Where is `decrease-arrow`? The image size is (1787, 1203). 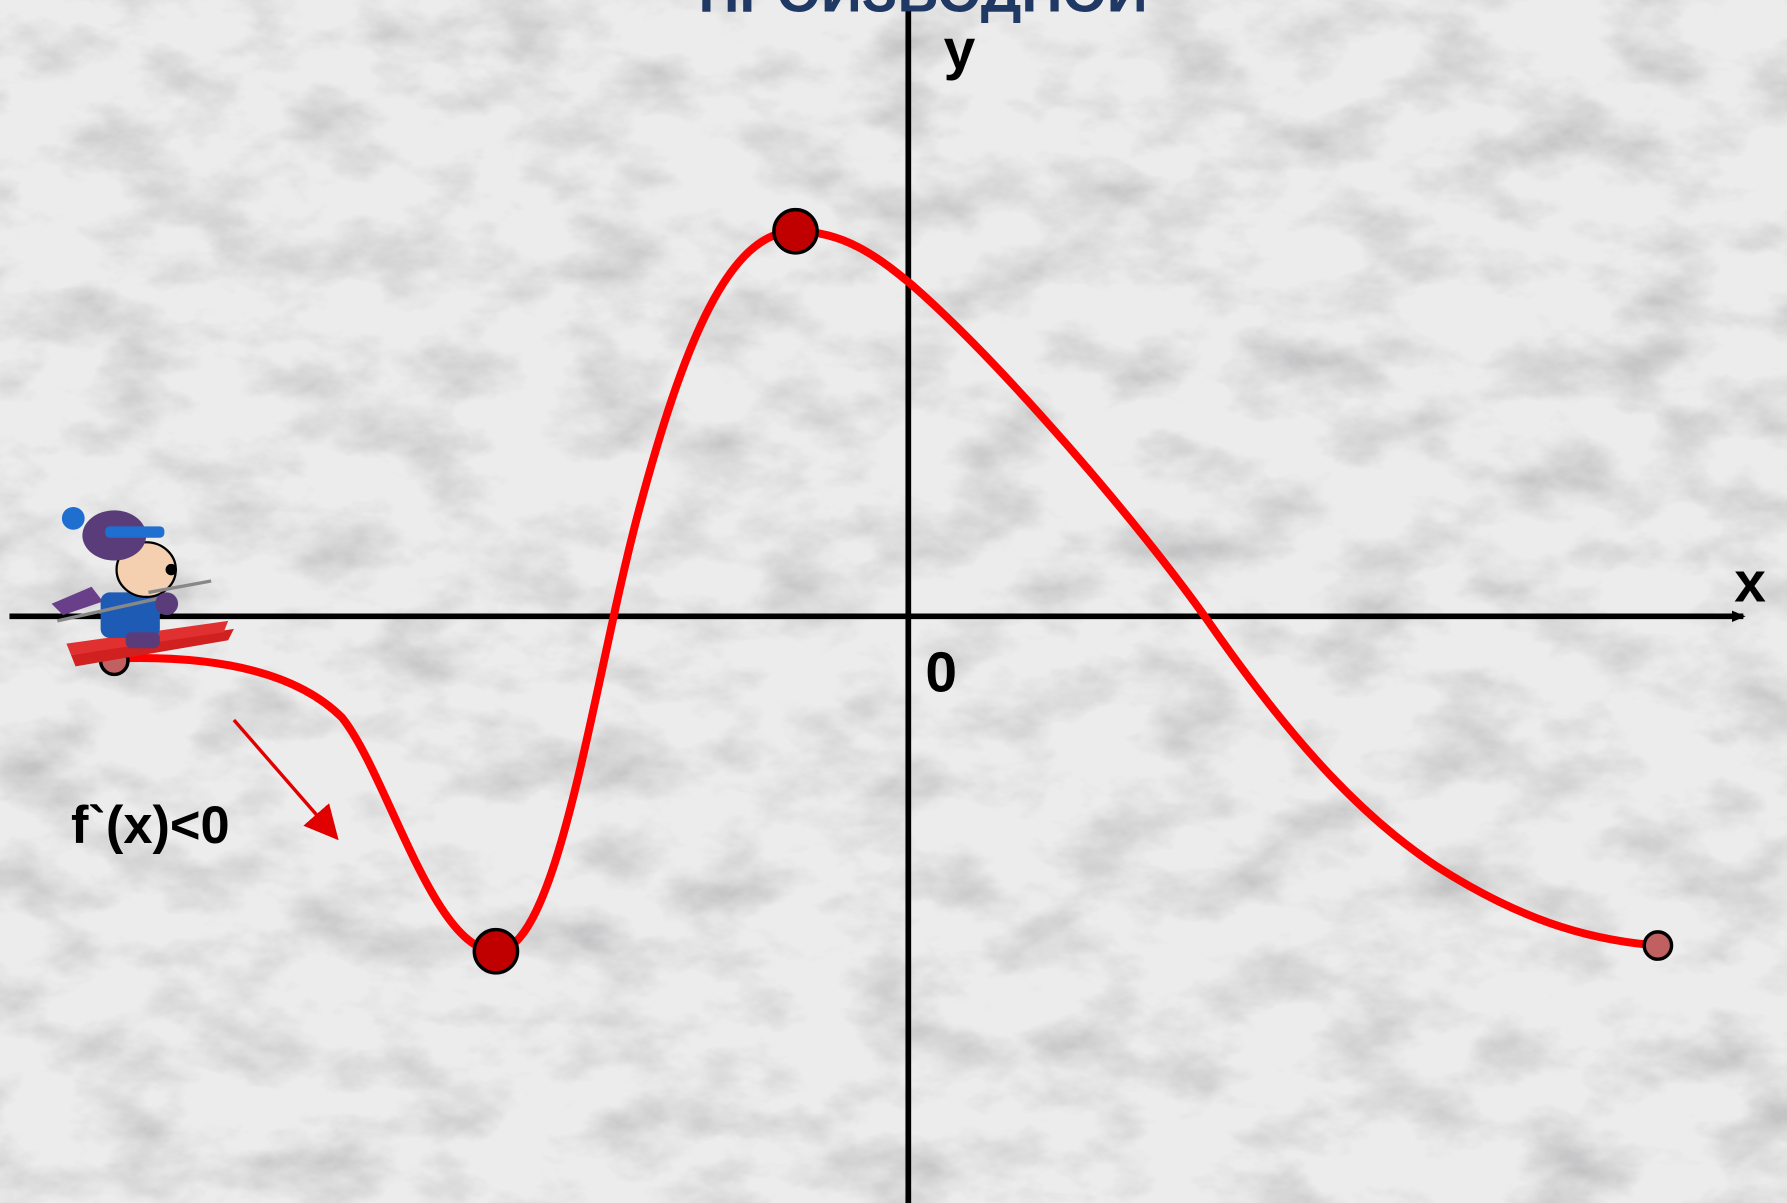
decrease-arrow is located at coordinates (285, 779).